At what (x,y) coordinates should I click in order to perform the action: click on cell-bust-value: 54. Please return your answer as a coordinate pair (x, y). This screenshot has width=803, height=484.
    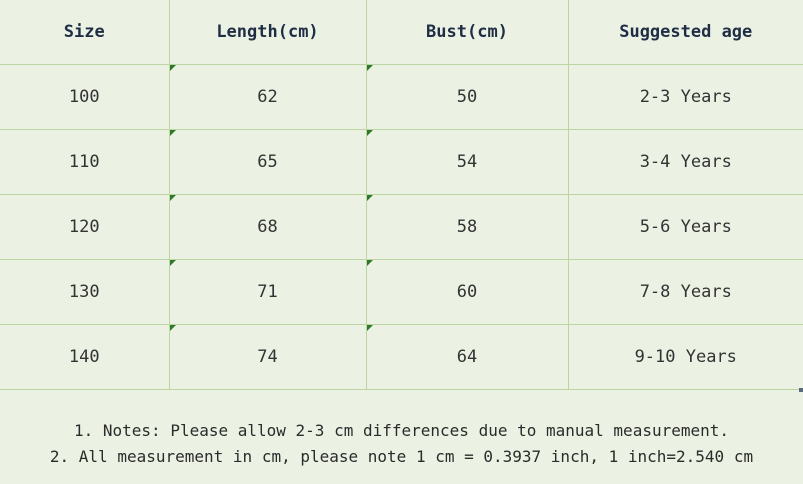
    Looking at the image, I should click on (467, 162).